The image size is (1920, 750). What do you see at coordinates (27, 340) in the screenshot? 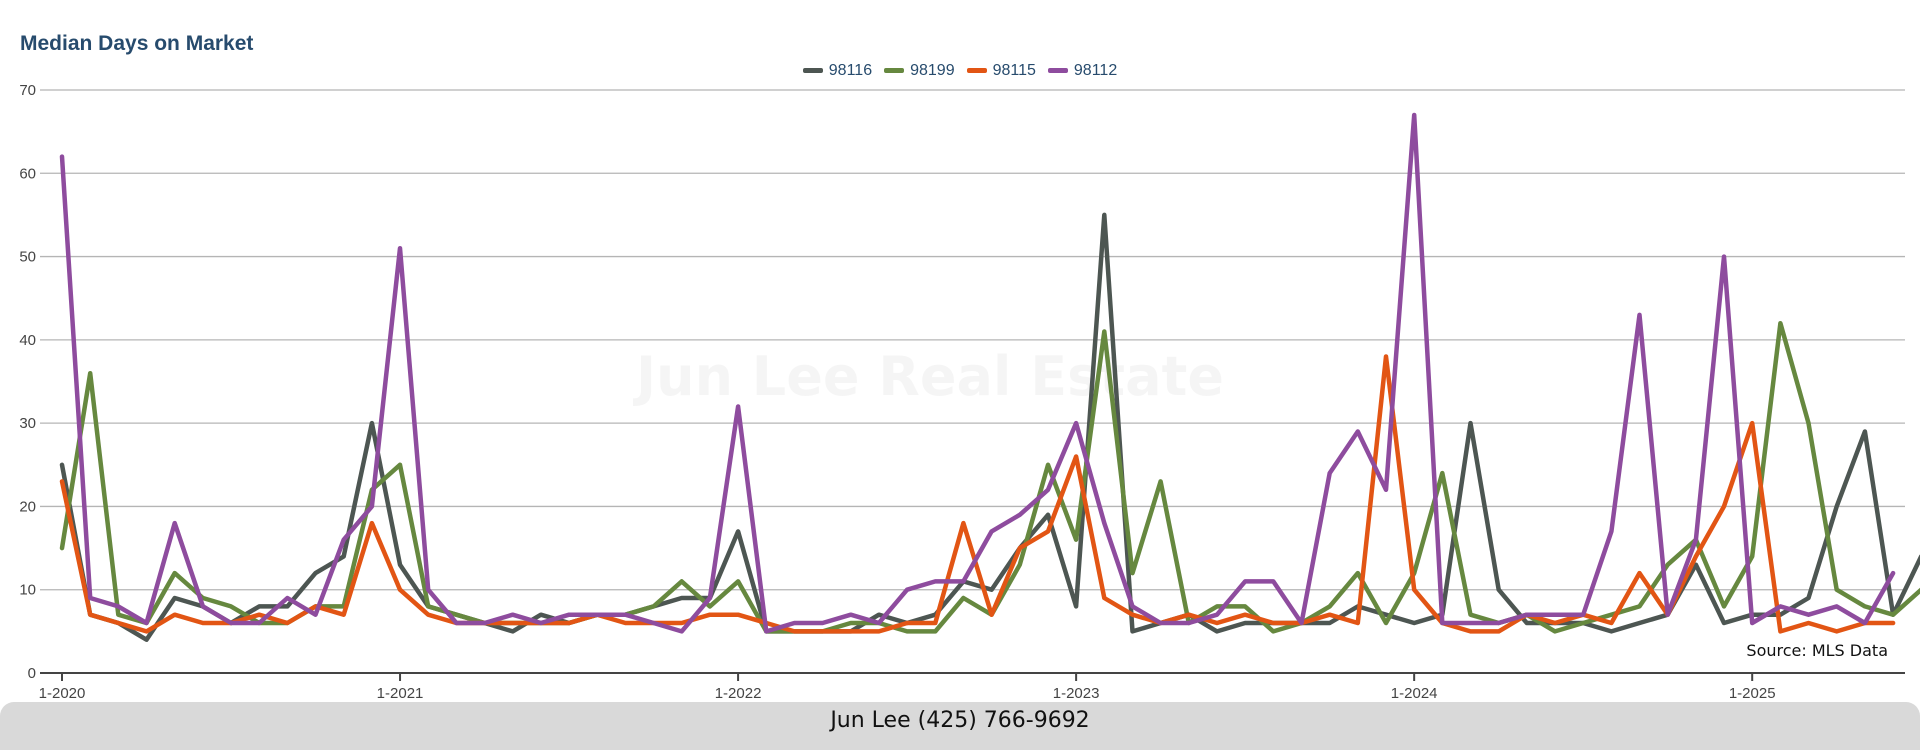
I see `y-tick-label: 40` at bounding box center [27, 340].